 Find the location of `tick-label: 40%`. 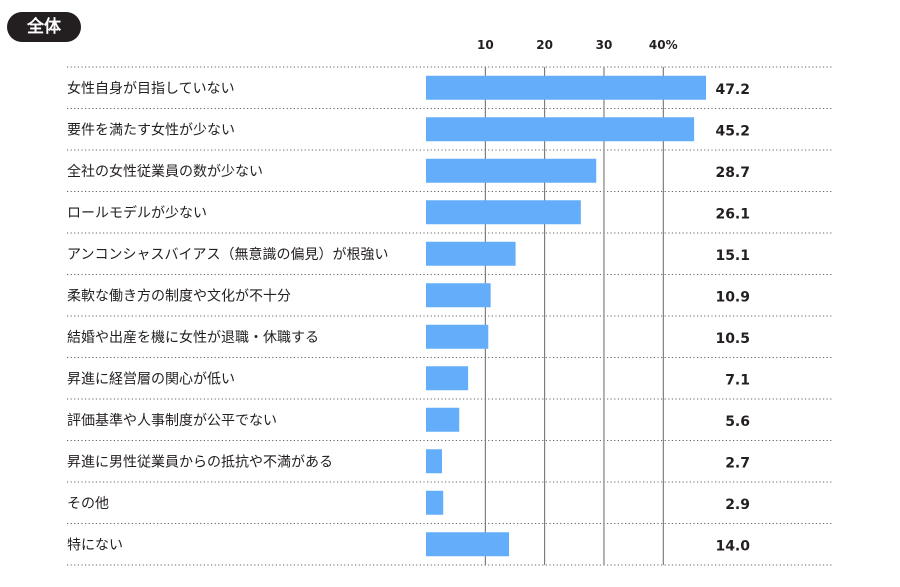

tick-label: 40% is located at coordinates (663, 45).